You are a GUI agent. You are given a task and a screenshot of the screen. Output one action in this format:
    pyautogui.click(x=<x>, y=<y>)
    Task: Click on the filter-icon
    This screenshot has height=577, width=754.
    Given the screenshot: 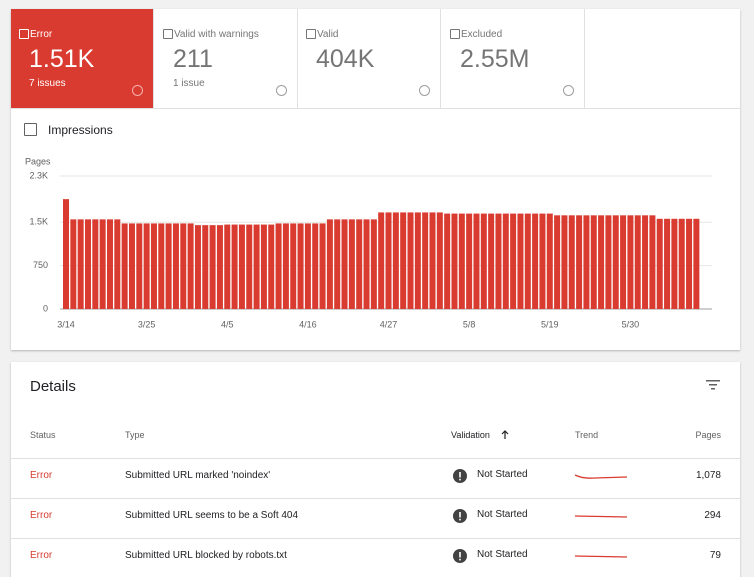 What is the action you would take?
    pyautogui.click(x=713, y=385)
    